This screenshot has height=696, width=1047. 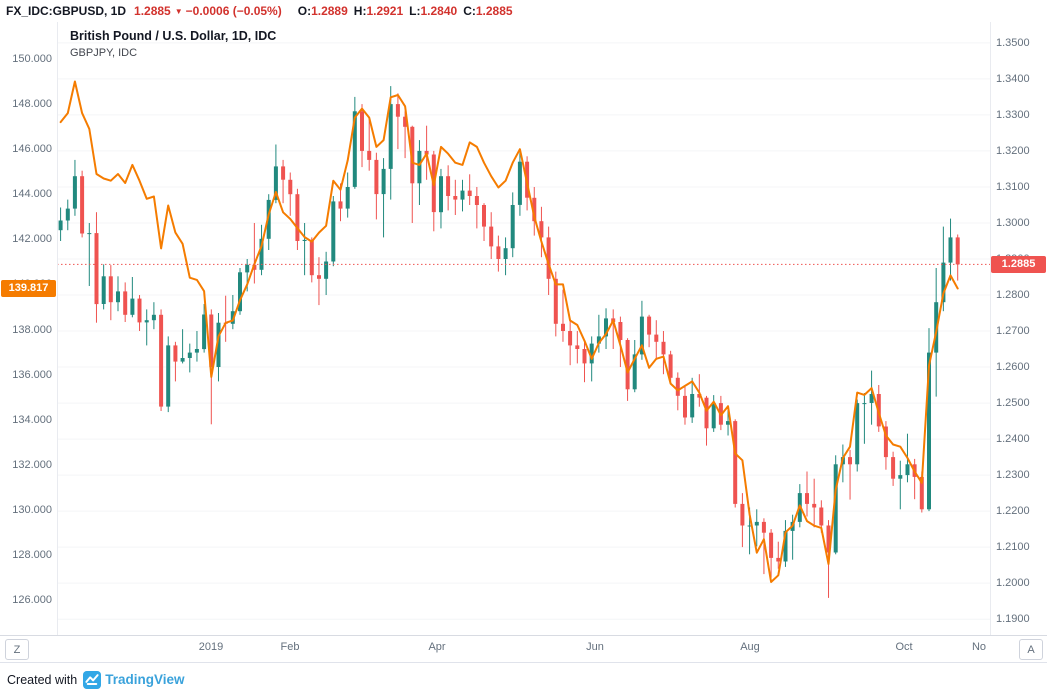 What do you see at coordinates (415, 11) in the screenshot?
I see `low-label: L:` at bounding box center [415, 11].